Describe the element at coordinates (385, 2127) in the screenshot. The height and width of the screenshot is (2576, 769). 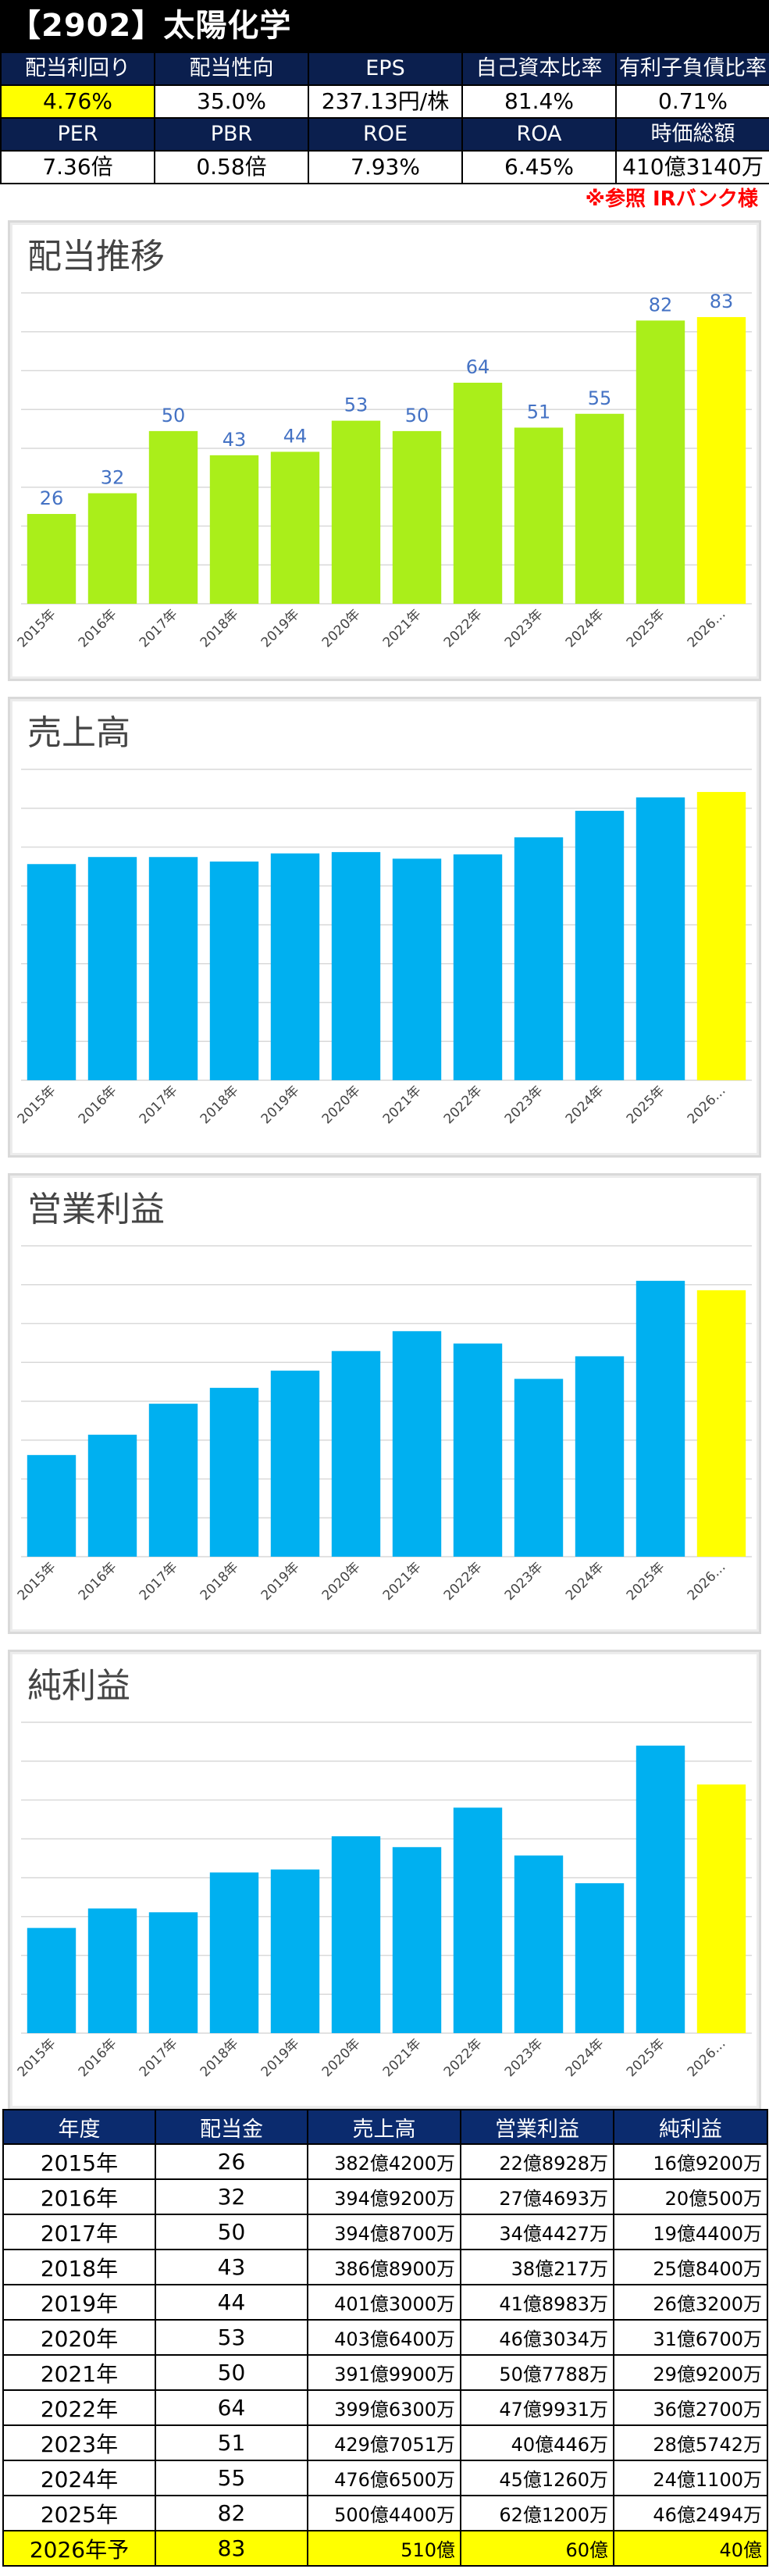
I see `table-header-row: 年度 配当金 売上高 営業利益 純利益` at that location.